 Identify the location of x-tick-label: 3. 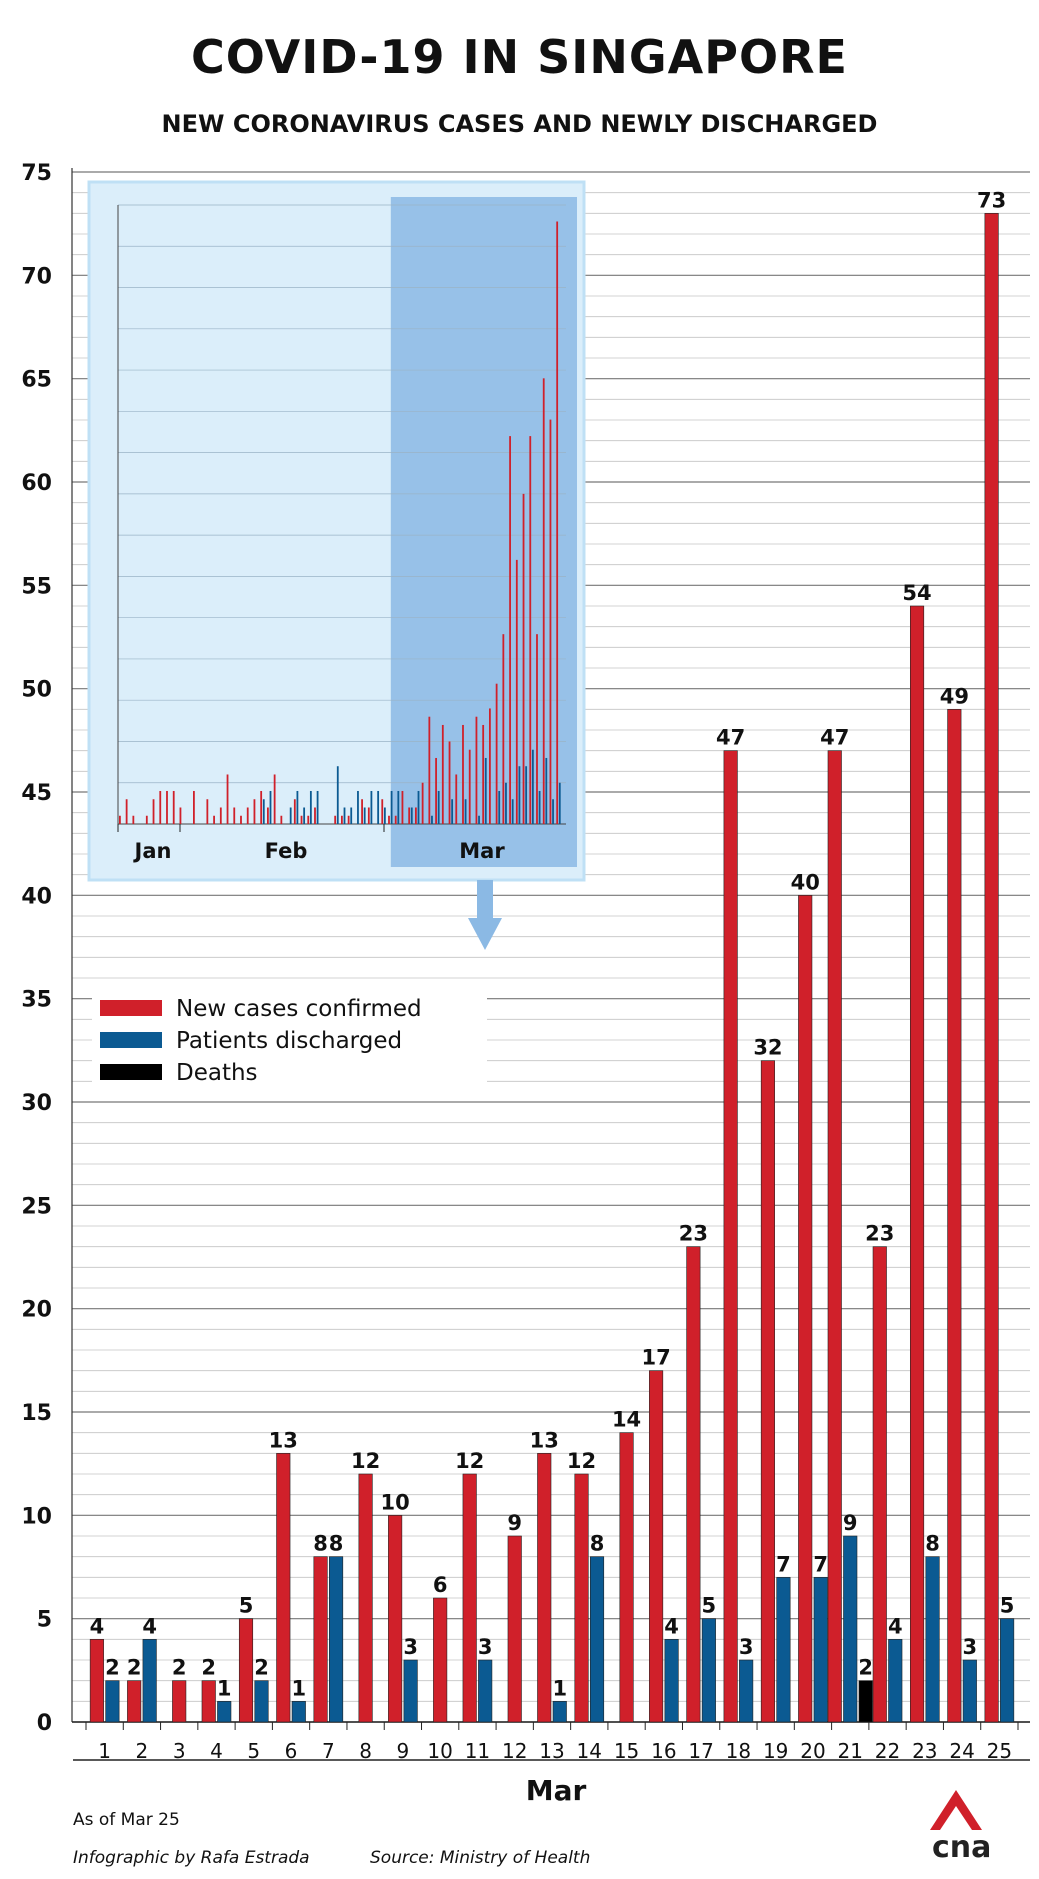
(179, 1751).